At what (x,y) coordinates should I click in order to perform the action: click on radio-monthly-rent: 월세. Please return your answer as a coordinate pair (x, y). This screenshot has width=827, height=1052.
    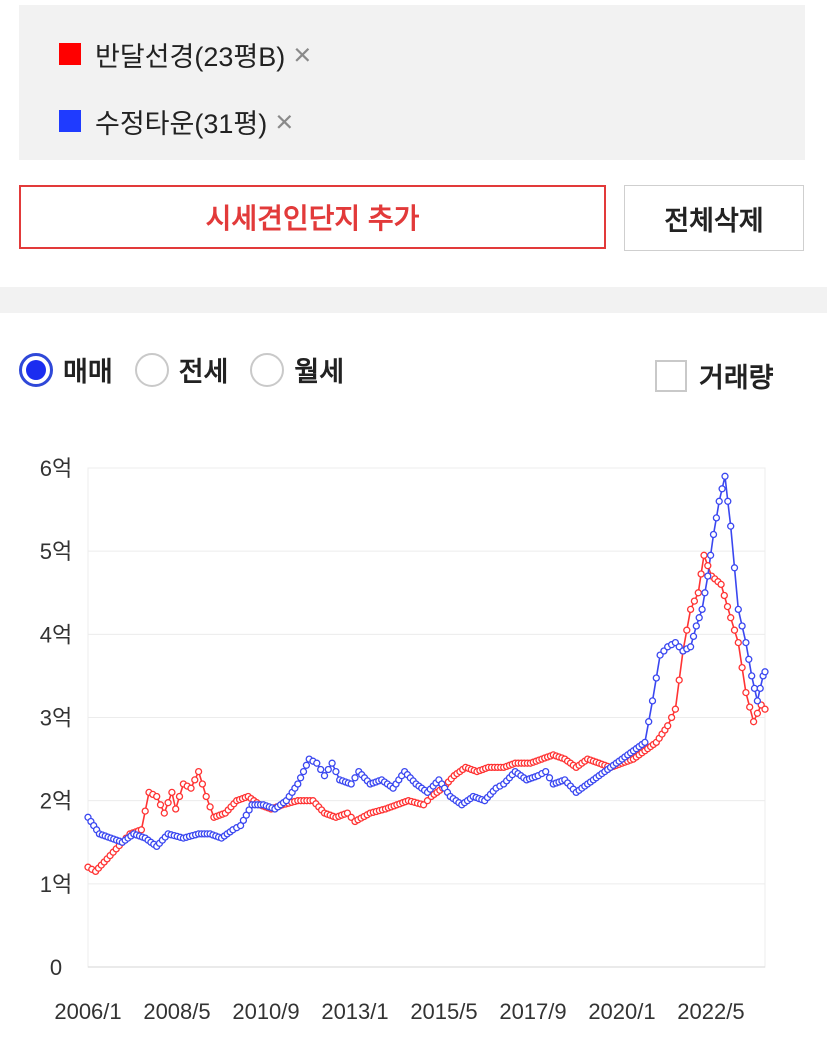
    Looking at the image, I should click on (297, 369).